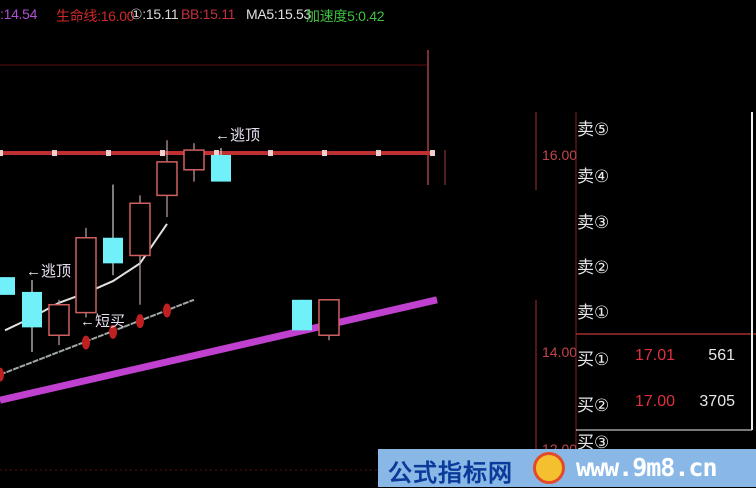 The height and width of the screenshot is (488, 756). I want to click on buy-volume: 3705, so click(717, 401).